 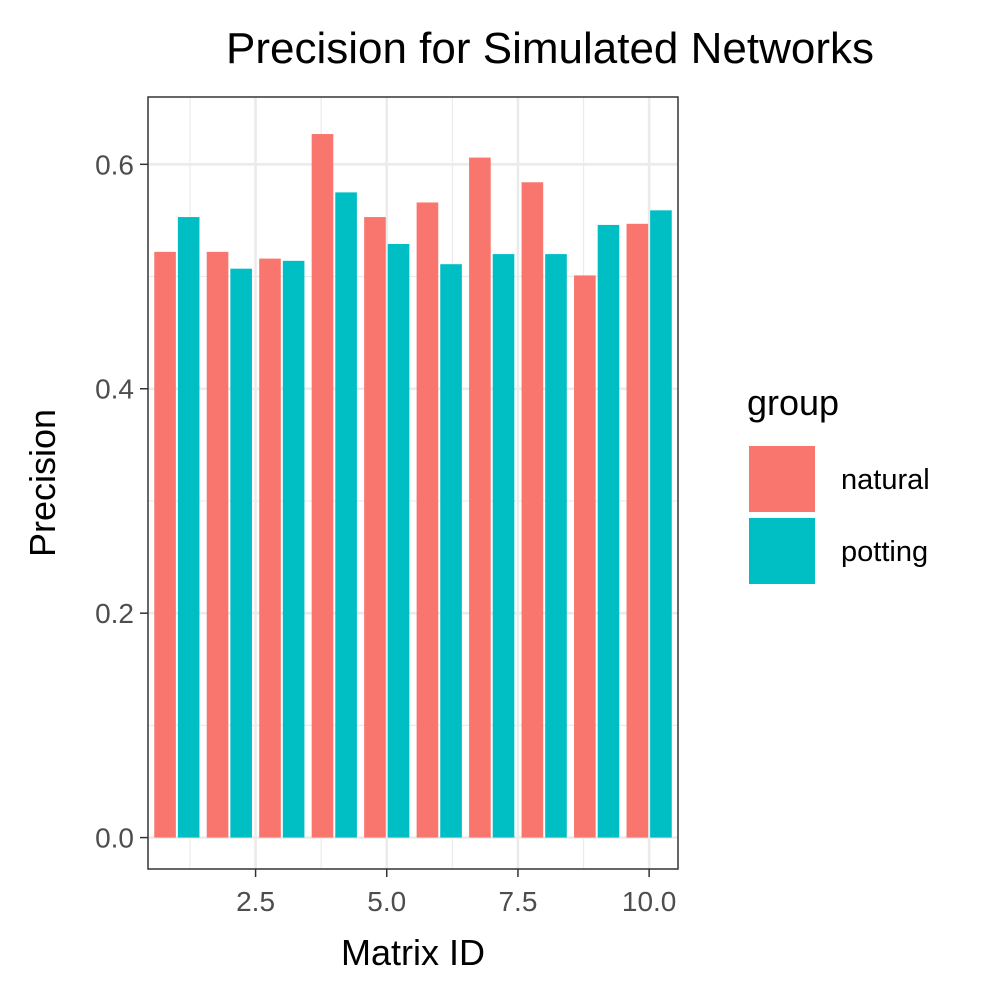 I want to click on y-tick-label: 0.6, so click(x=114, y=164).